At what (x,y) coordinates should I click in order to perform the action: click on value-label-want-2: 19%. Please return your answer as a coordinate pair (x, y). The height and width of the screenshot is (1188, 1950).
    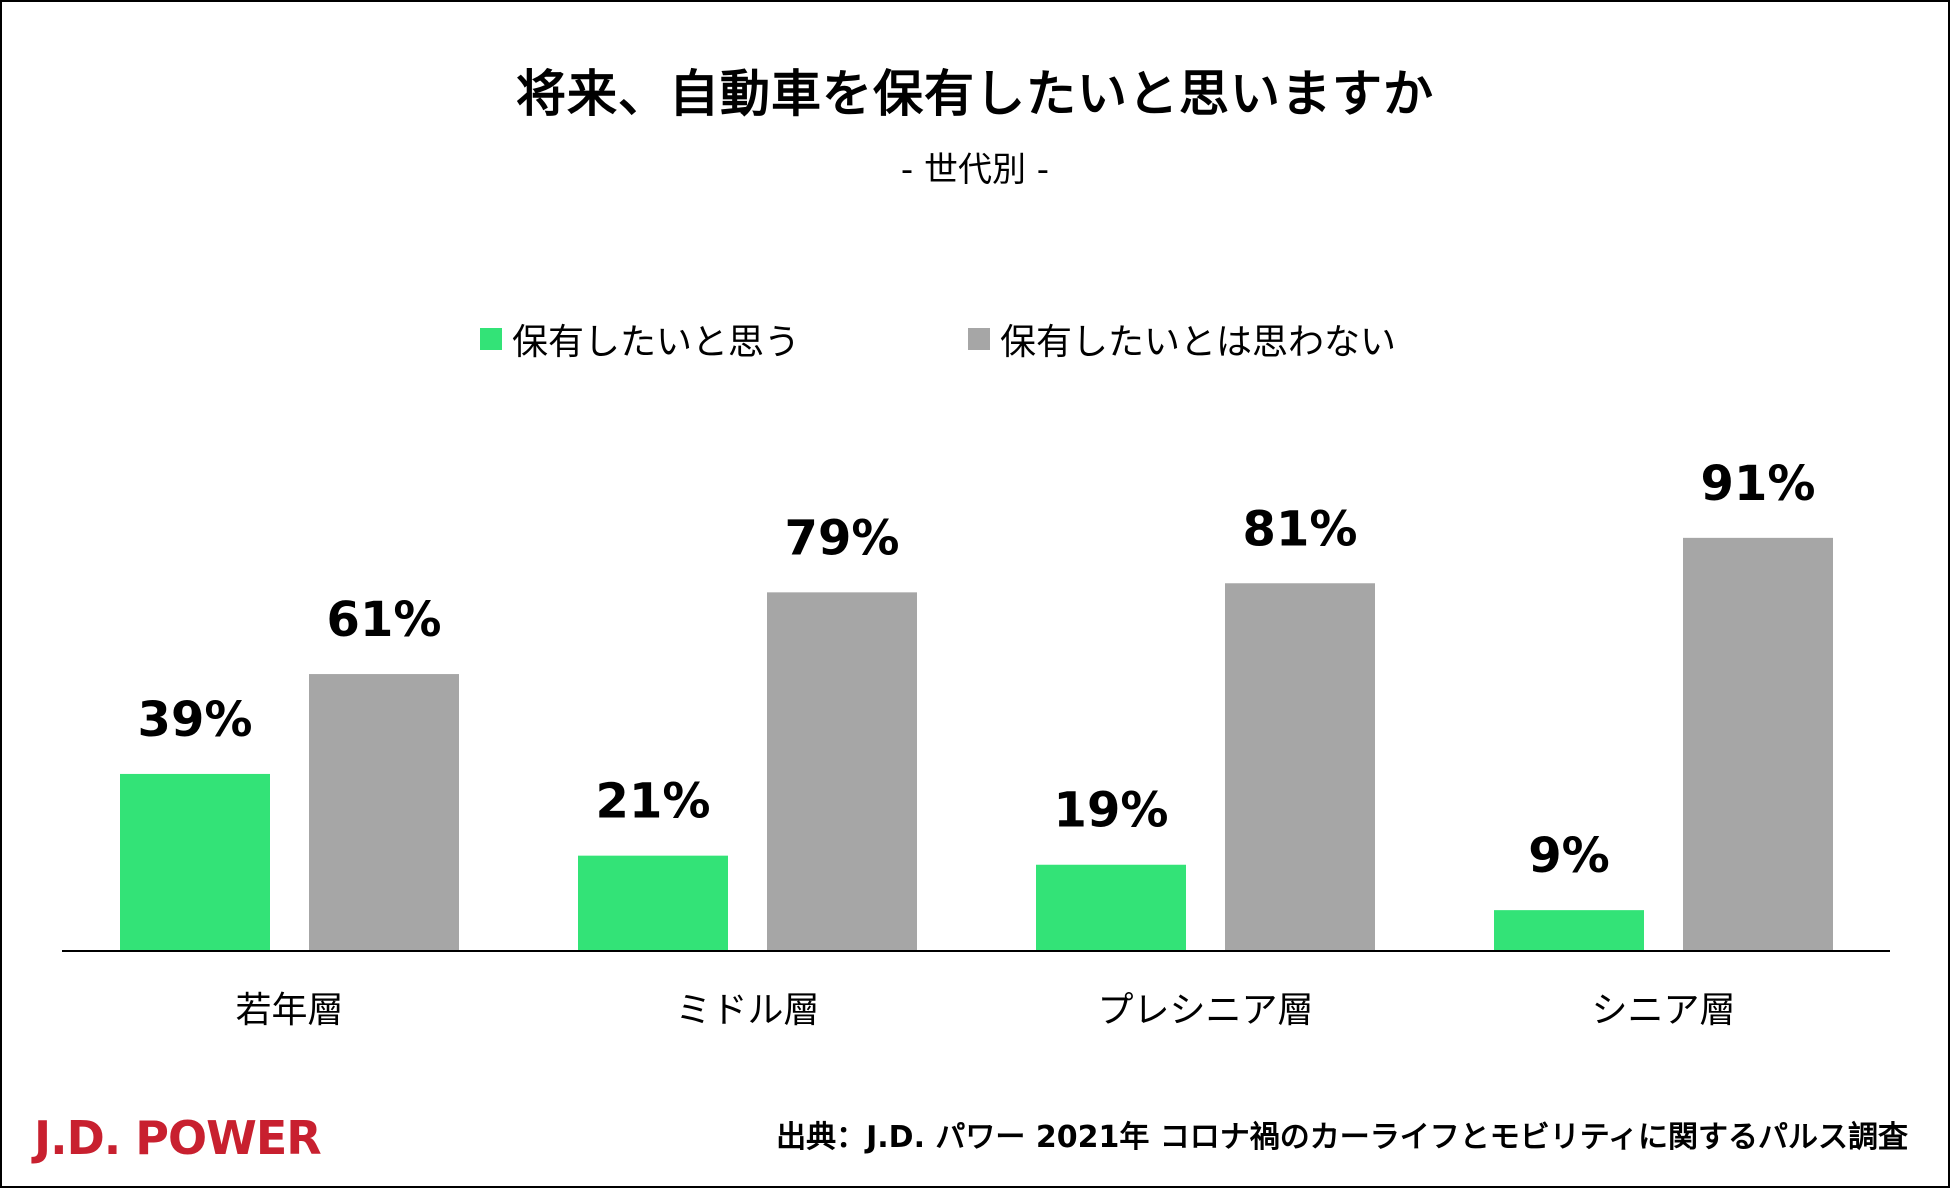
    Looking at the image, I should click on (1111, 811).